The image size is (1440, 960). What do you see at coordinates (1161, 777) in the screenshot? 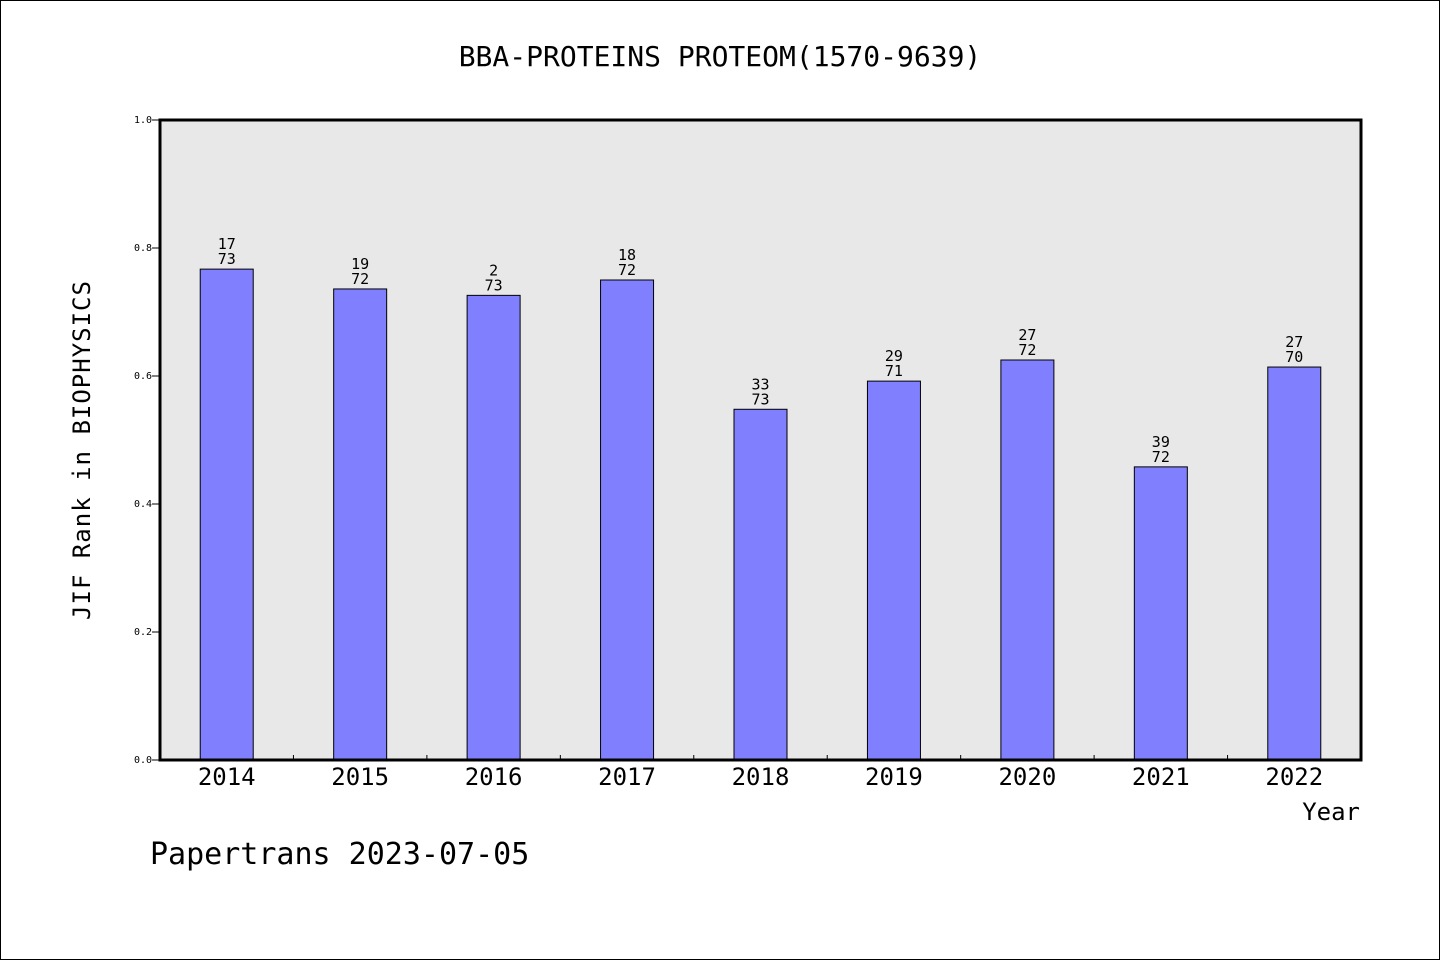
I see `x-tick-label: 2021` at bounding box center [1161, 777].